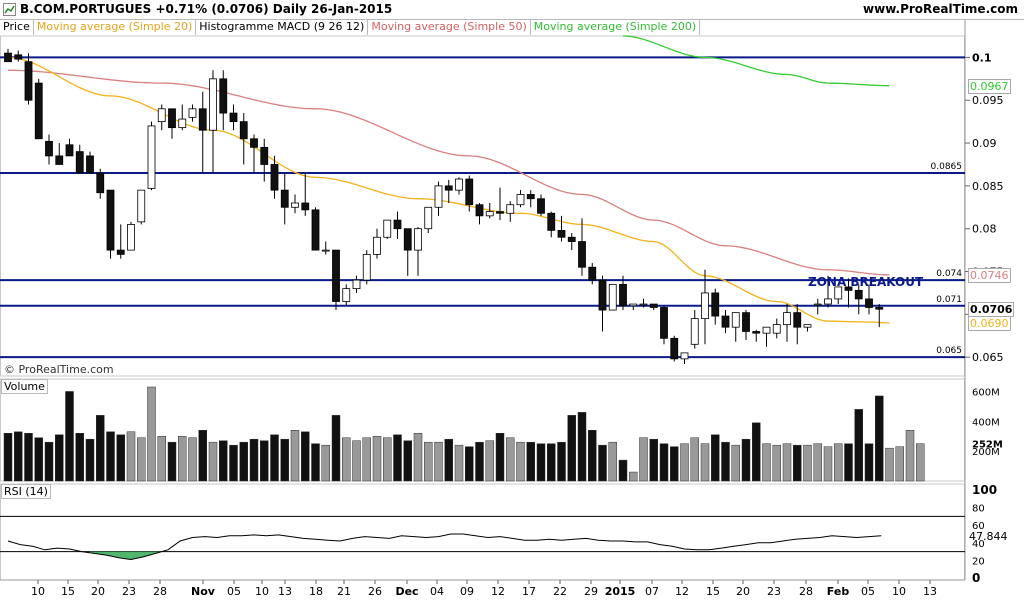 The image size is (1024, 600). What do you see at coordinates (949, 351) in the screenshot?
I see `hline-label-4: 0.065` at bounding box center [949, 351].